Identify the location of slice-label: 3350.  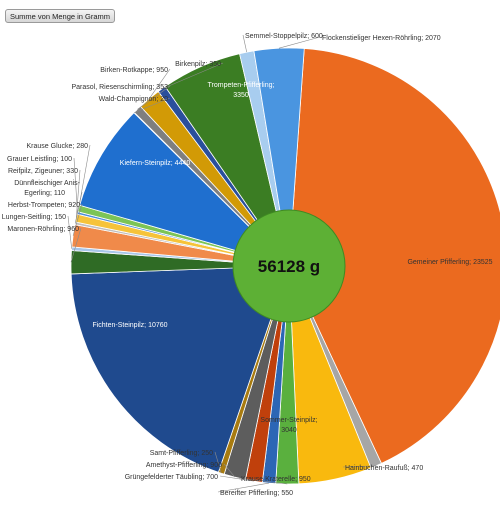
(241, 95).